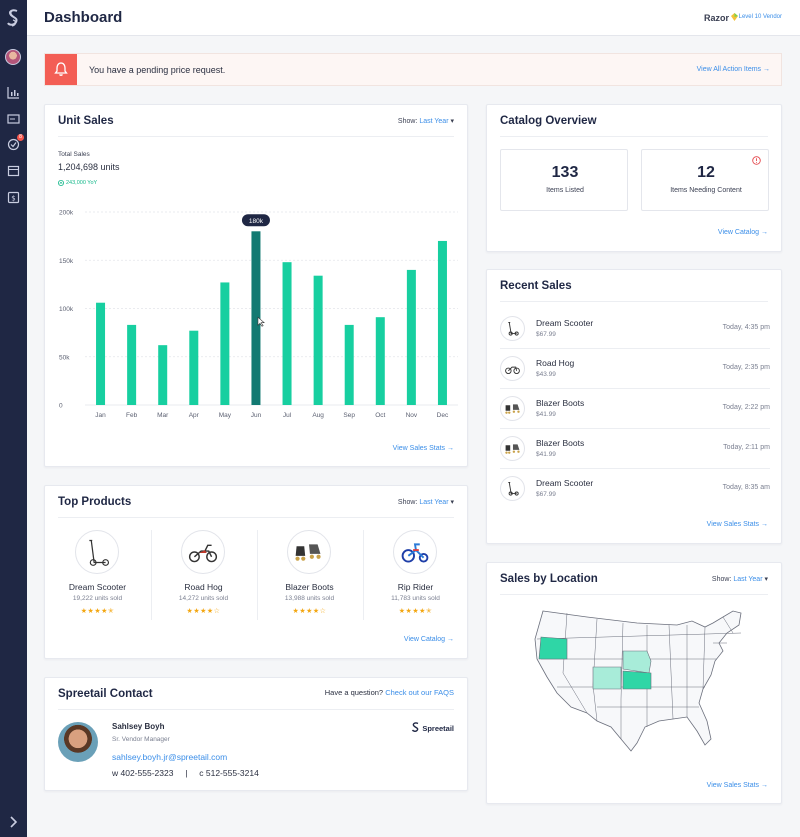 This screenshot has width=800, height=837. I want to click on product-card: Rip Rider 11,783 units sold ★★★★✭, so click(415, 577).